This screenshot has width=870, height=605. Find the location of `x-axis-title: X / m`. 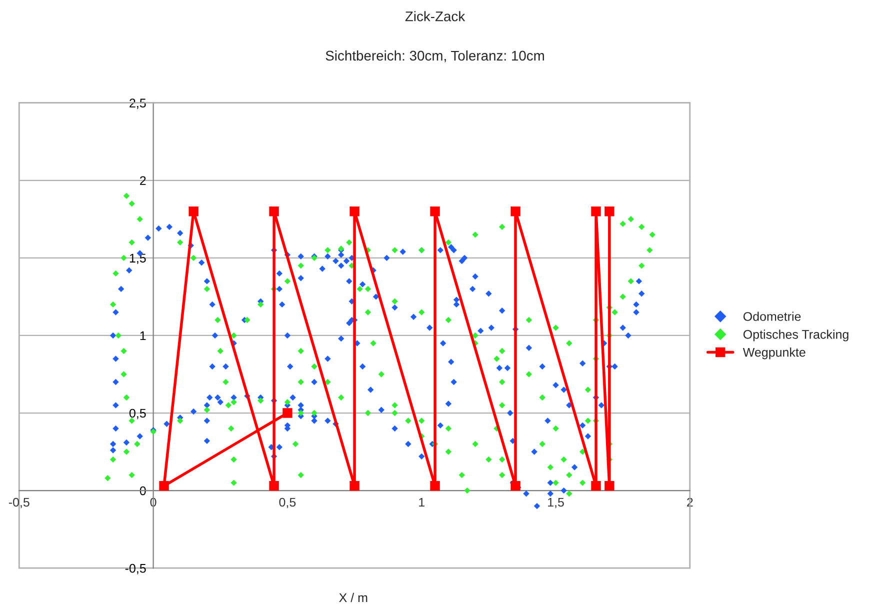

x-axis-title: X / m is located at coordinates (353, 597).